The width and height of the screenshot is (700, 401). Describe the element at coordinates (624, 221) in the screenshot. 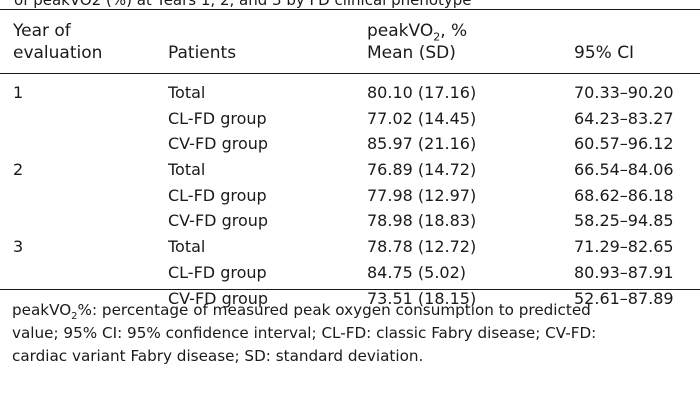

I see `cell-ci: 58.25–94.85` at that location.